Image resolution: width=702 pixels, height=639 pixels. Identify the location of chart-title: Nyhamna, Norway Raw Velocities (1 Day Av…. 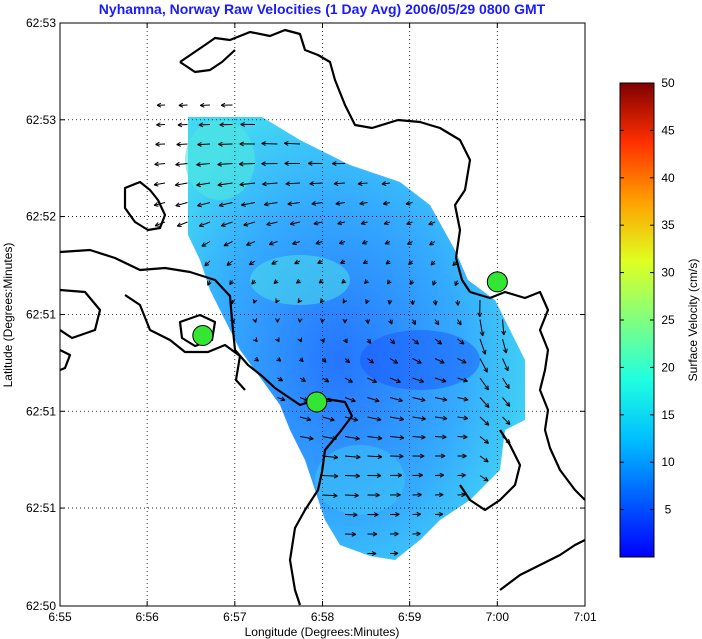
(322, 9).